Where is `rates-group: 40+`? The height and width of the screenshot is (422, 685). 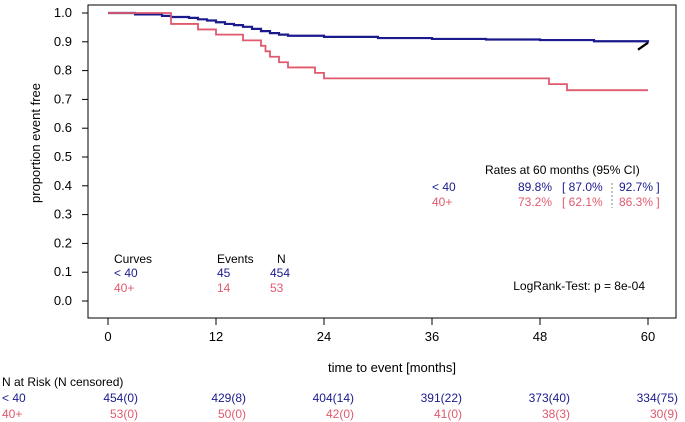
rates-group: 40+ is located at coordinates (442, 202).